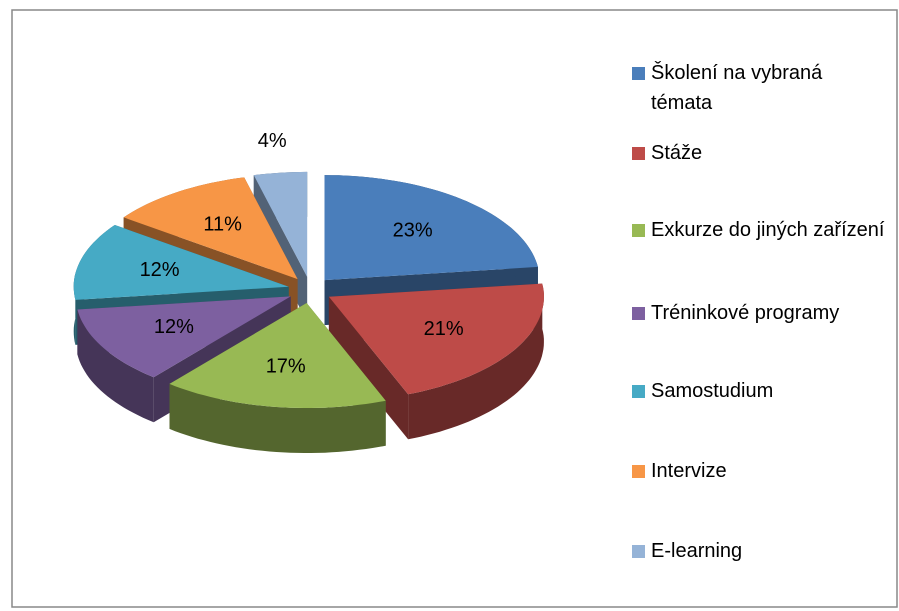 Image resolution: width=899 pixels, height=611 pixels. Describe the element at coordinates (712, 391) in the screenshot. I see `legend-label: Samostudium` at that location.